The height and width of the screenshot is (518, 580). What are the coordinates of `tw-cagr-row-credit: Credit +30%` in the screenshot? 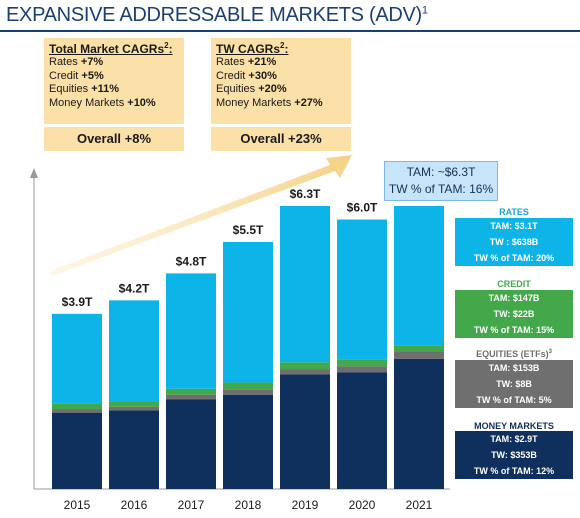 It's located at (246, 75).